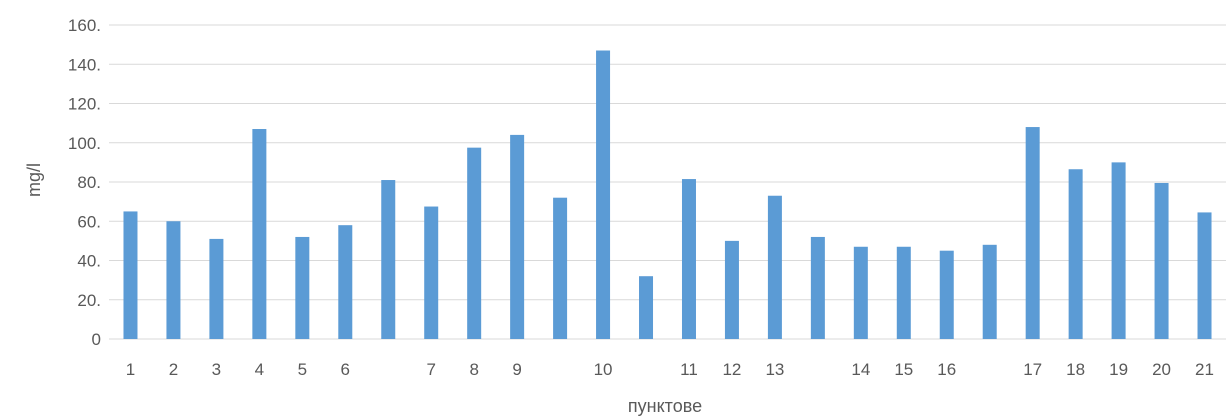 The height and width of the screenshot is (417, 1226). What do you see at coordinates (946, 369) in the screenshot?
I see `x-tick-label: 16` at bounding box center [946, 369].